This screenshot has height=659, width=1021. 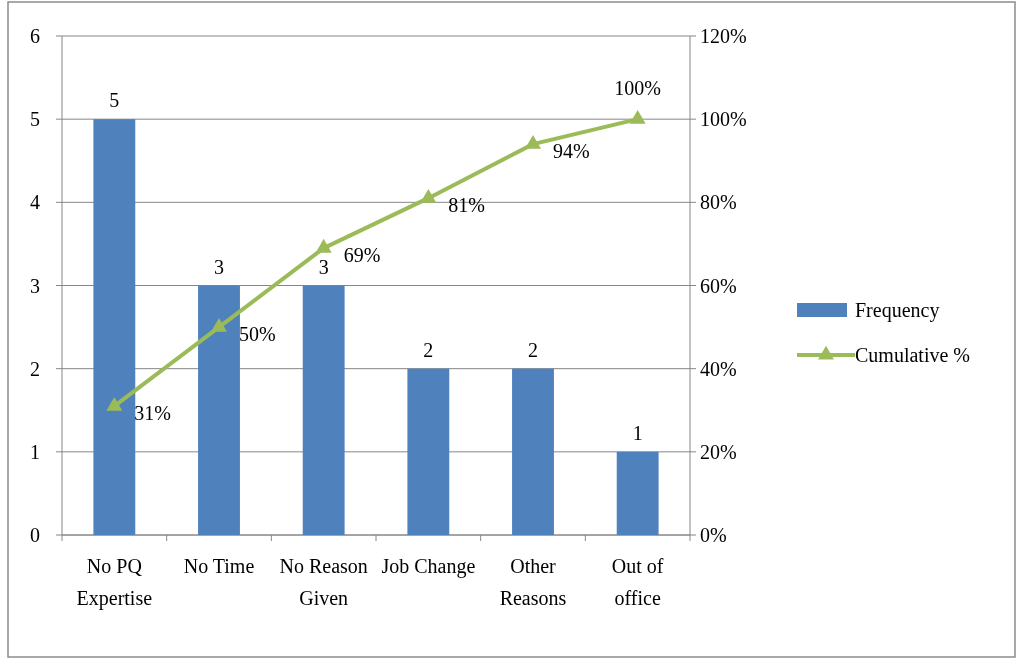 What do you see at coordinates (153, 413) in the screenshot?
I see `data-label: 31%` at bounding box center [153, 413].